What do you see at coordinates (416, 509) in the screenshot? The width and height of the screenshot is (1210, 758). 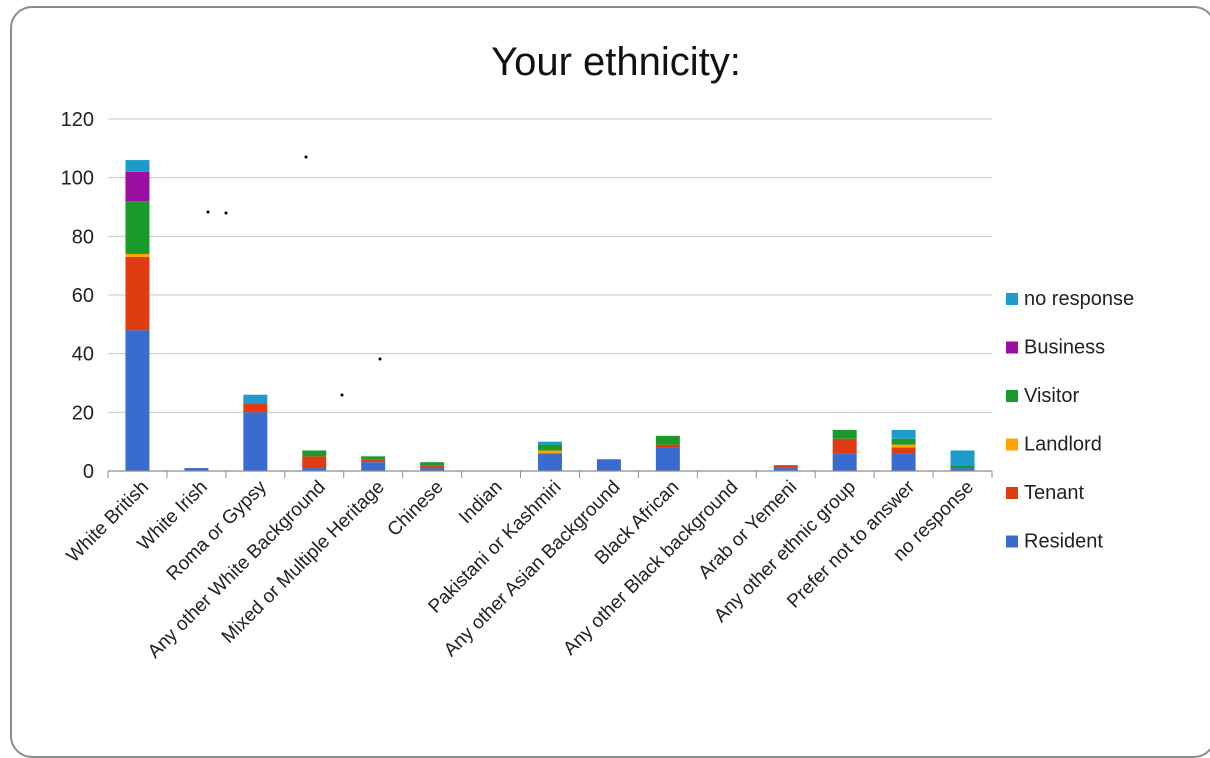 I see `x-category-label: Chinese` at bounding box center [416, 509].